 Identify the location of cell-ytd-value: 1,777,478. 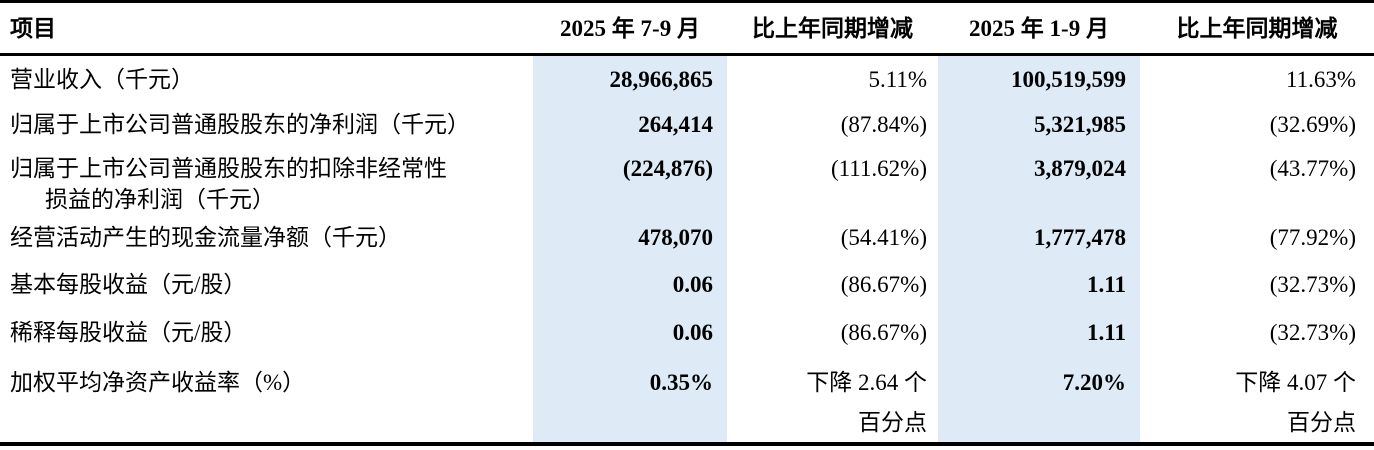
(1039, 237).